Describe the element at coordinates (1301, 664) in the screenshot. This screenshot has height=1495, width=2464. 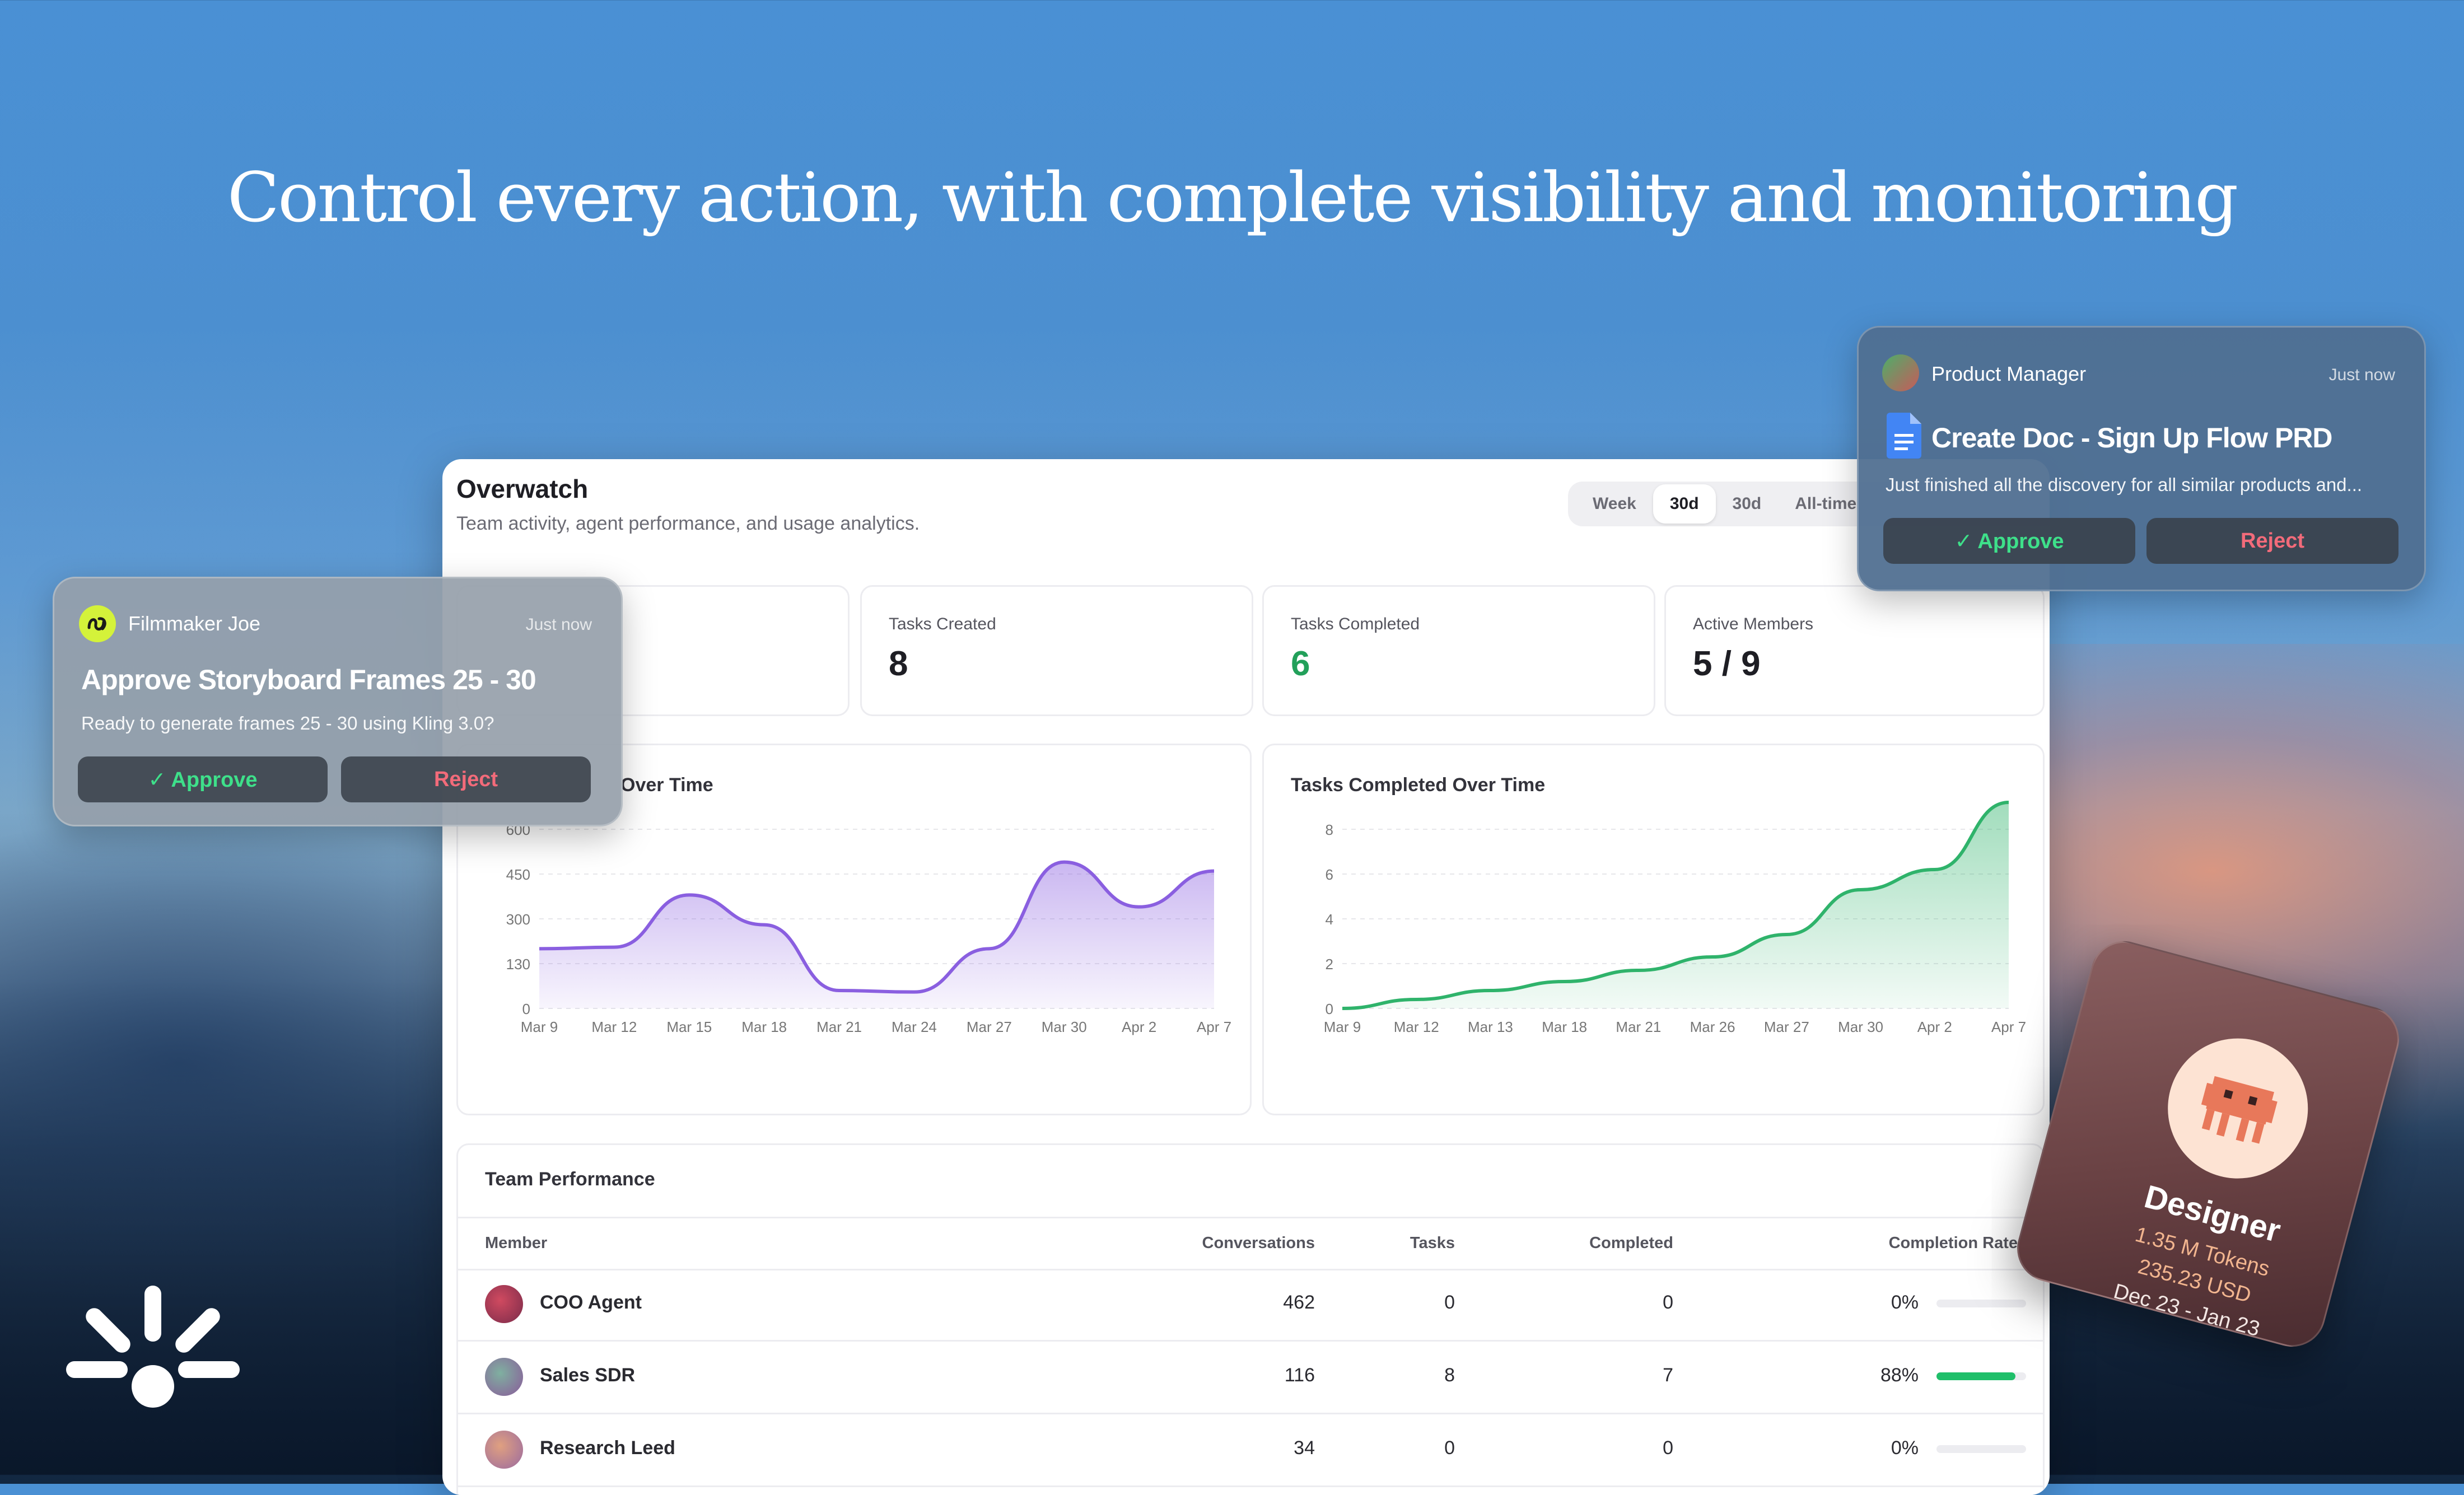
I see `stat-value: 6` at that location.